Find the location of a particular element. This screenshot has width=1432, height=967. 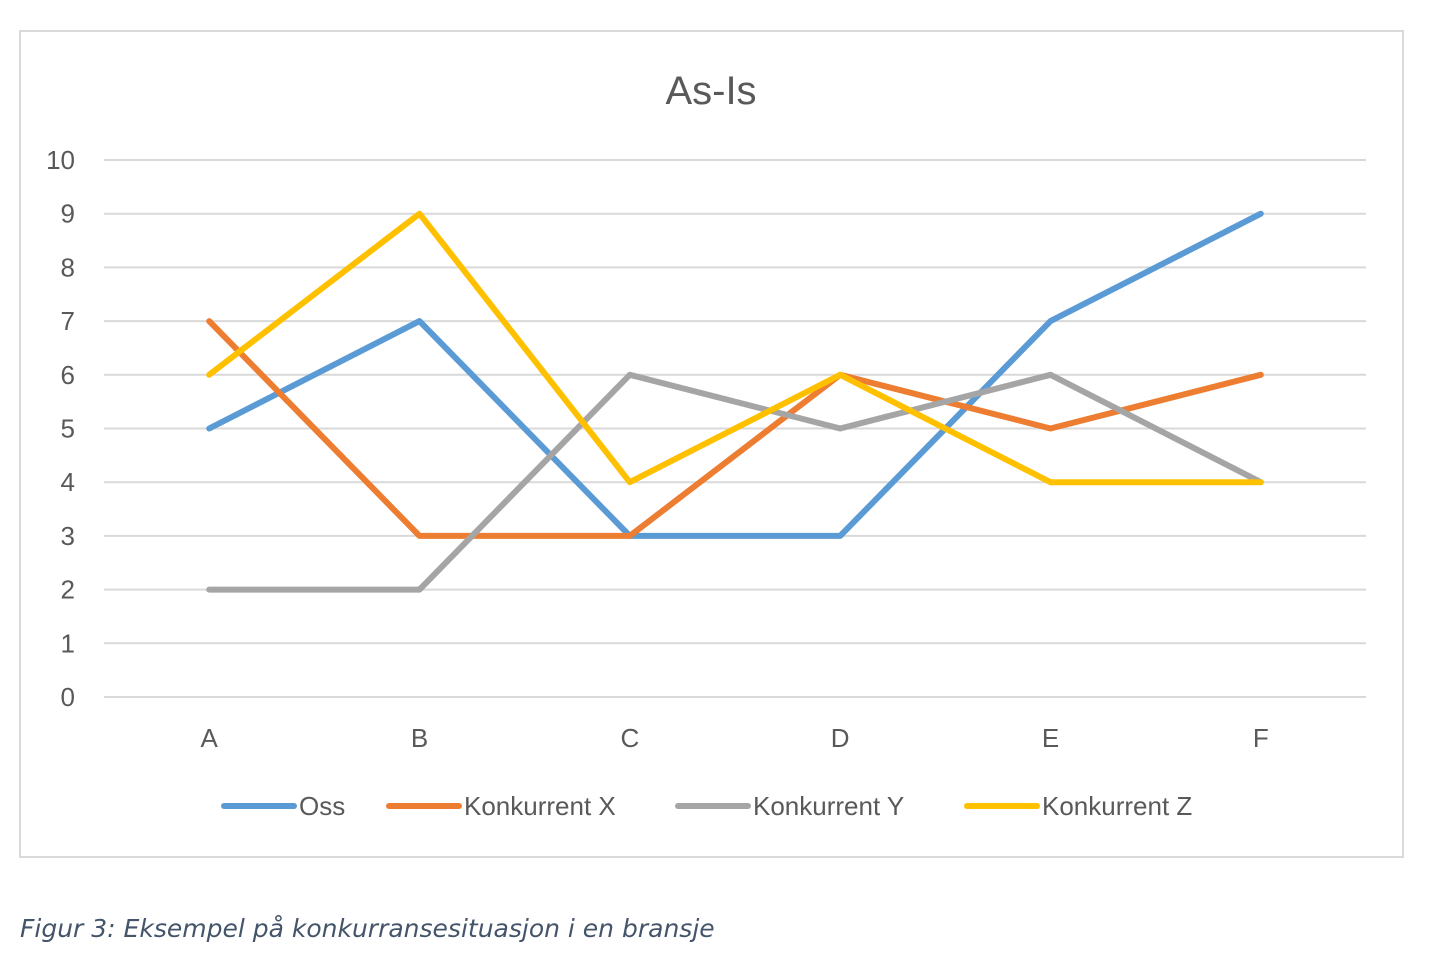

y-tick-label: 8 is located at coordinates (68, 267).